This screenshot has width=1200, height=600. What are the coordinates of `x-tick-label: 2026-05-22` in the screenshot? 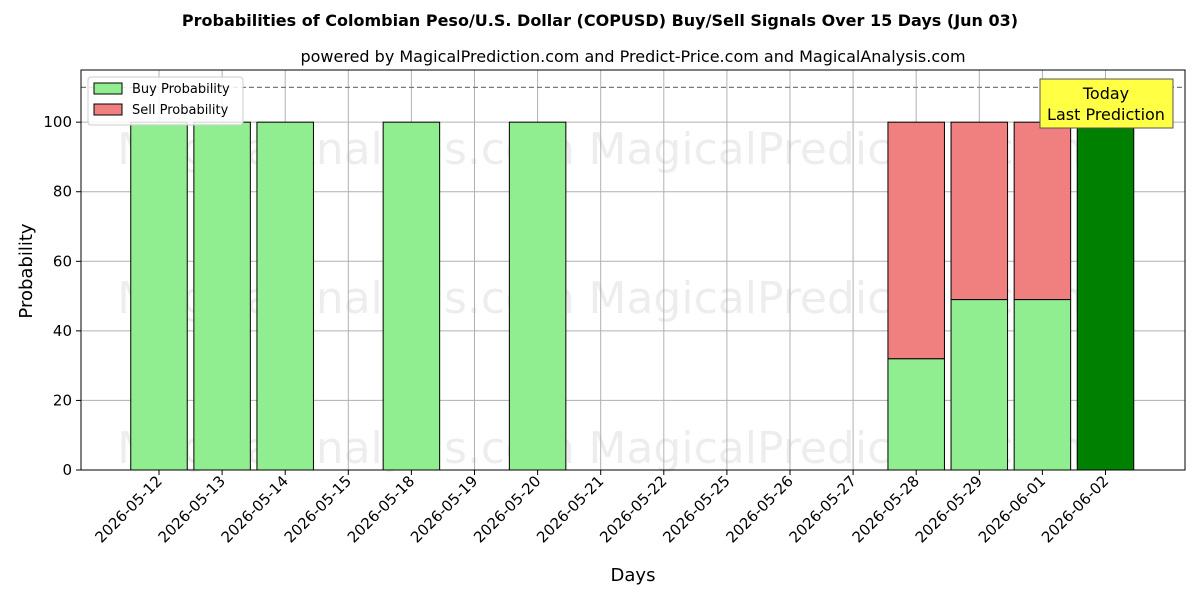 It's located at (633, 509).